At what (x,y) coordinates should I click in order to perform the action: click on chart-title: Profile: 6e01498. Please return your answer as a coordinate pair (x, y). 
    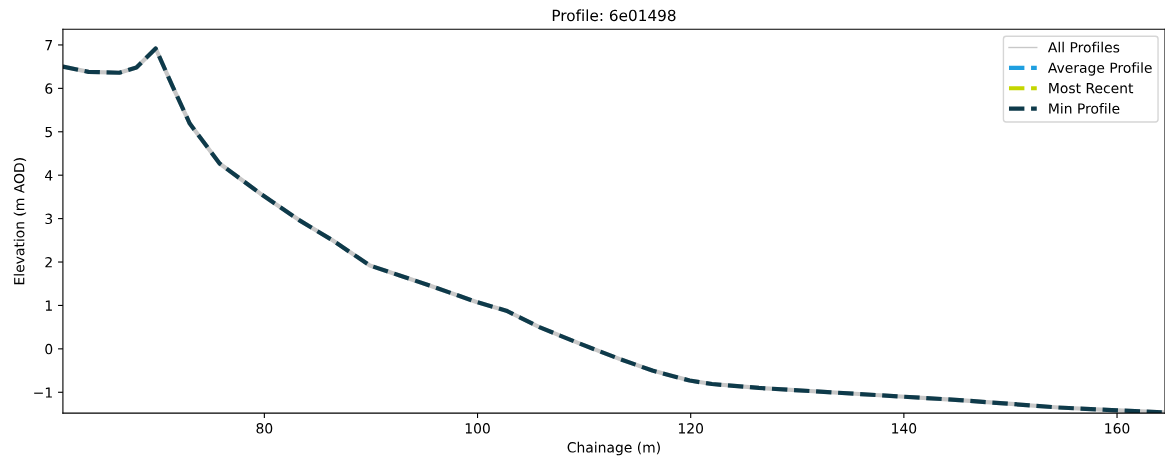
    Looking at the image, I should click on (614, 15).